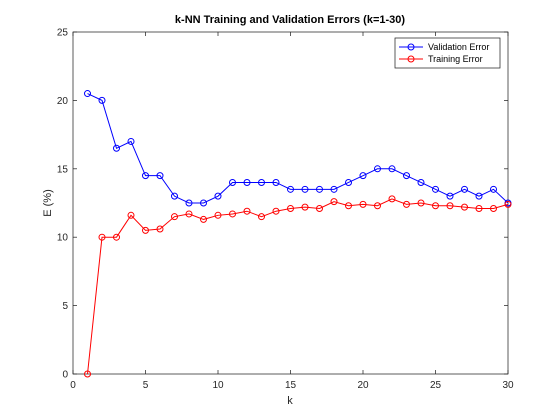 The width and height of the screenshot is (560, 420). I want to click on legend-entry: Training Error, so click(455, 59).